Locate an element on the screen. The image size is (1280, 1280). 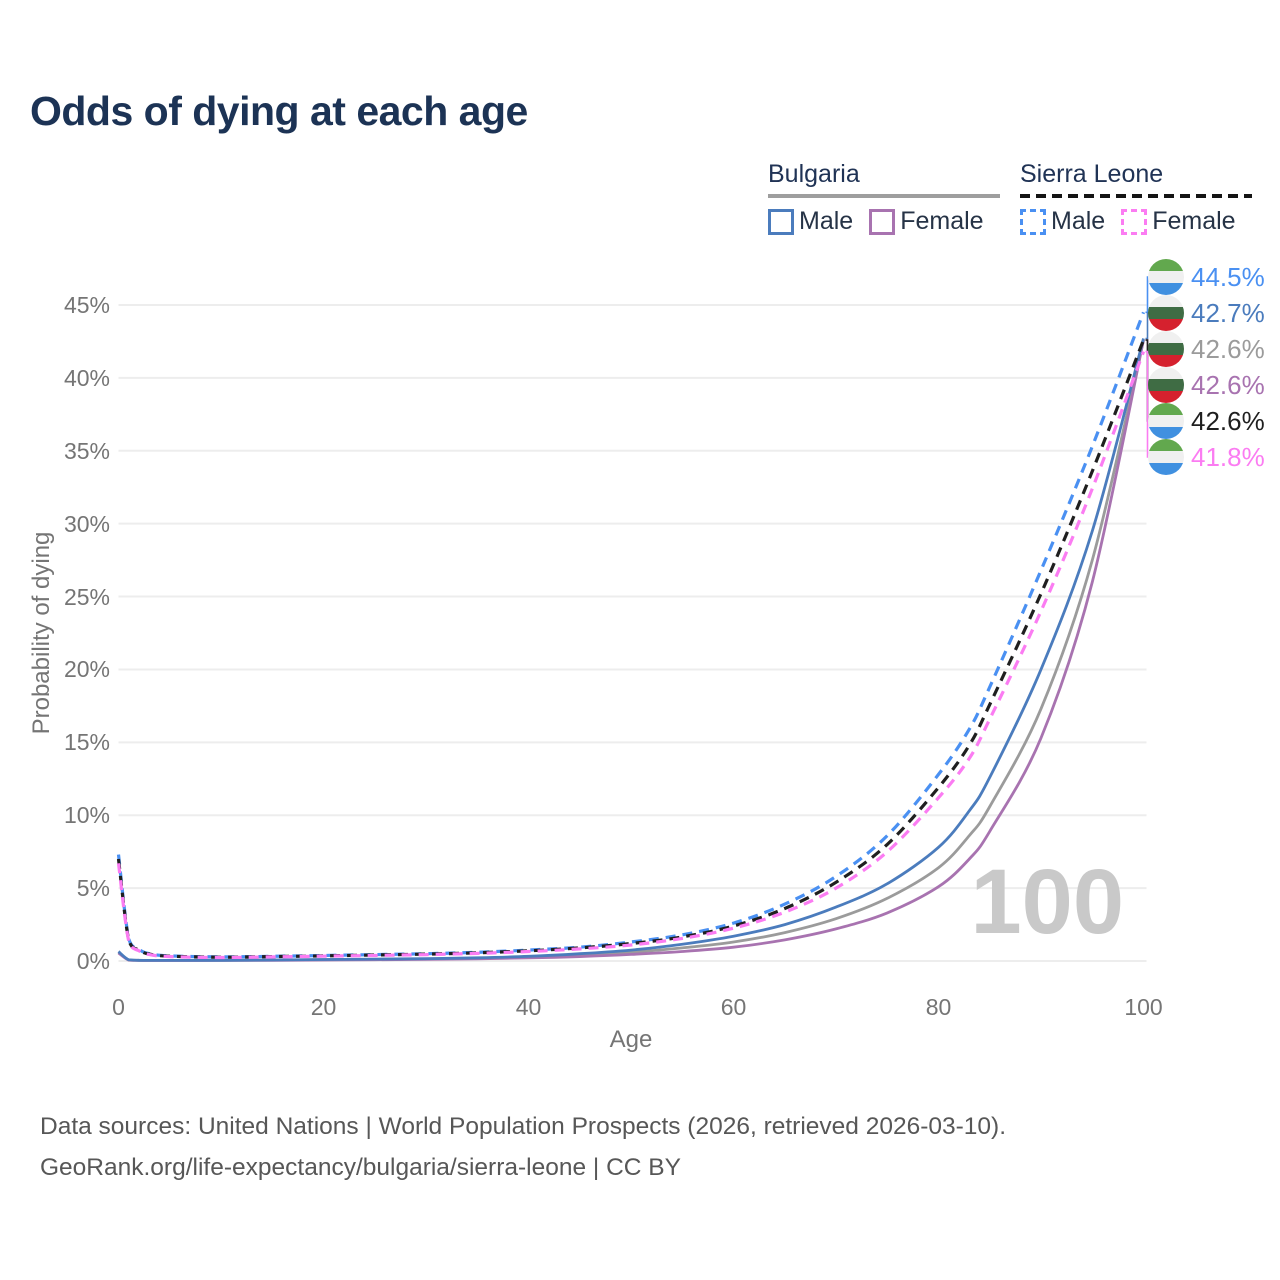
legend-sierra-leone-line-sample is located at coordinates (1136, 196).